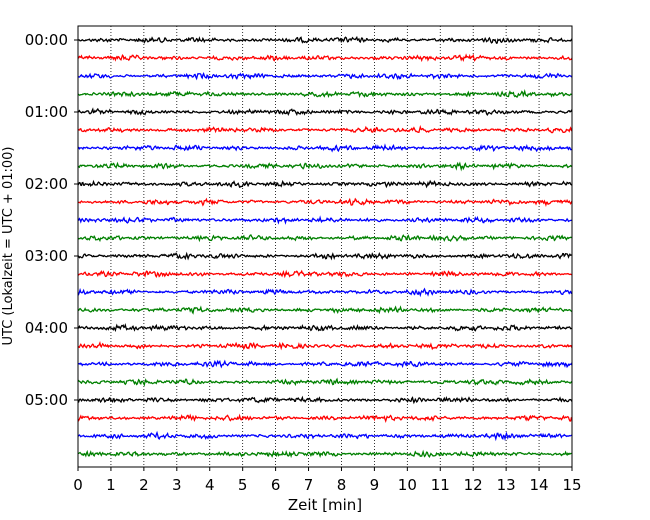  Describe the element at coordinates (144, 485) in the screenshot. I see `x-tick-label-2: 2` at that location.